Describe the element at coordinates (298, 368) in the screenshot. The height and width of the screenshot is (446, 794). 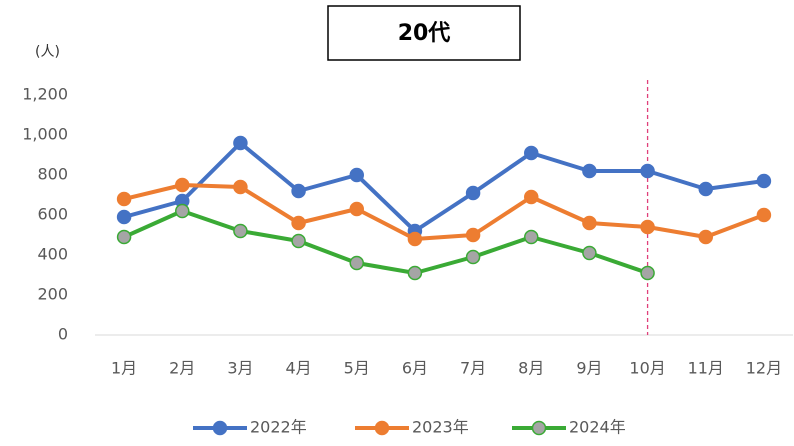
I see `x-tick-label: 4月` at that location.